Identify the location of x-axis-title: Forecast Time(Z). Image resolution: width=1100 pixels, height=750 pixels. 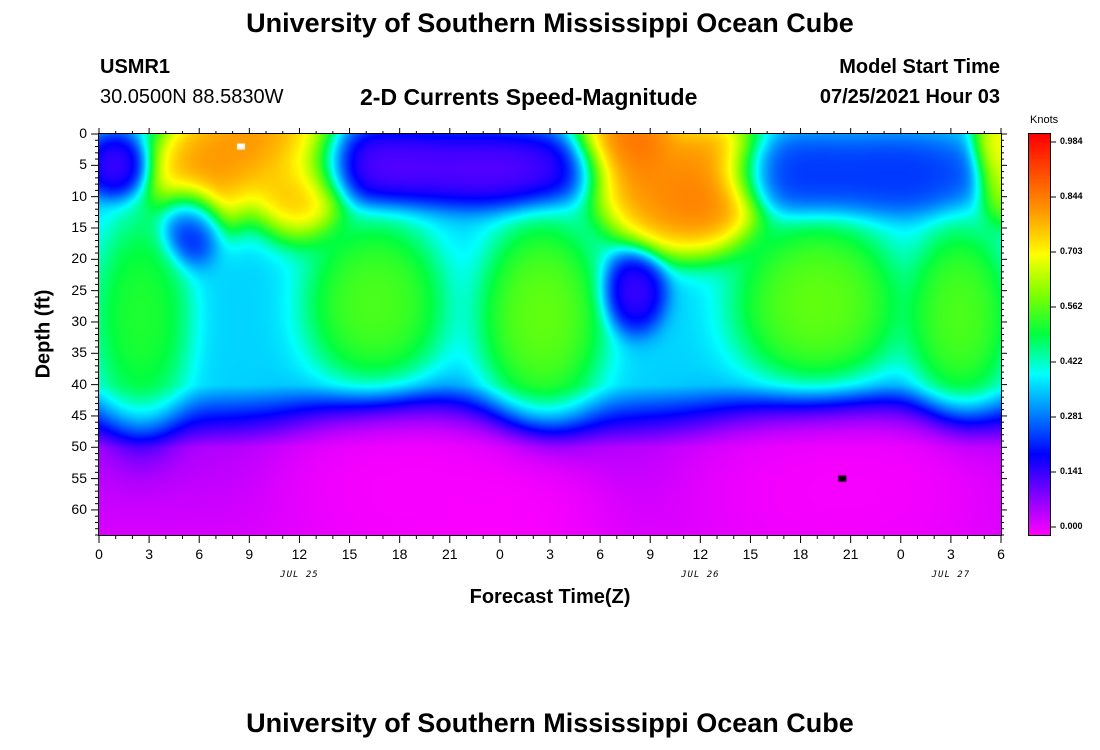
(550, 597).